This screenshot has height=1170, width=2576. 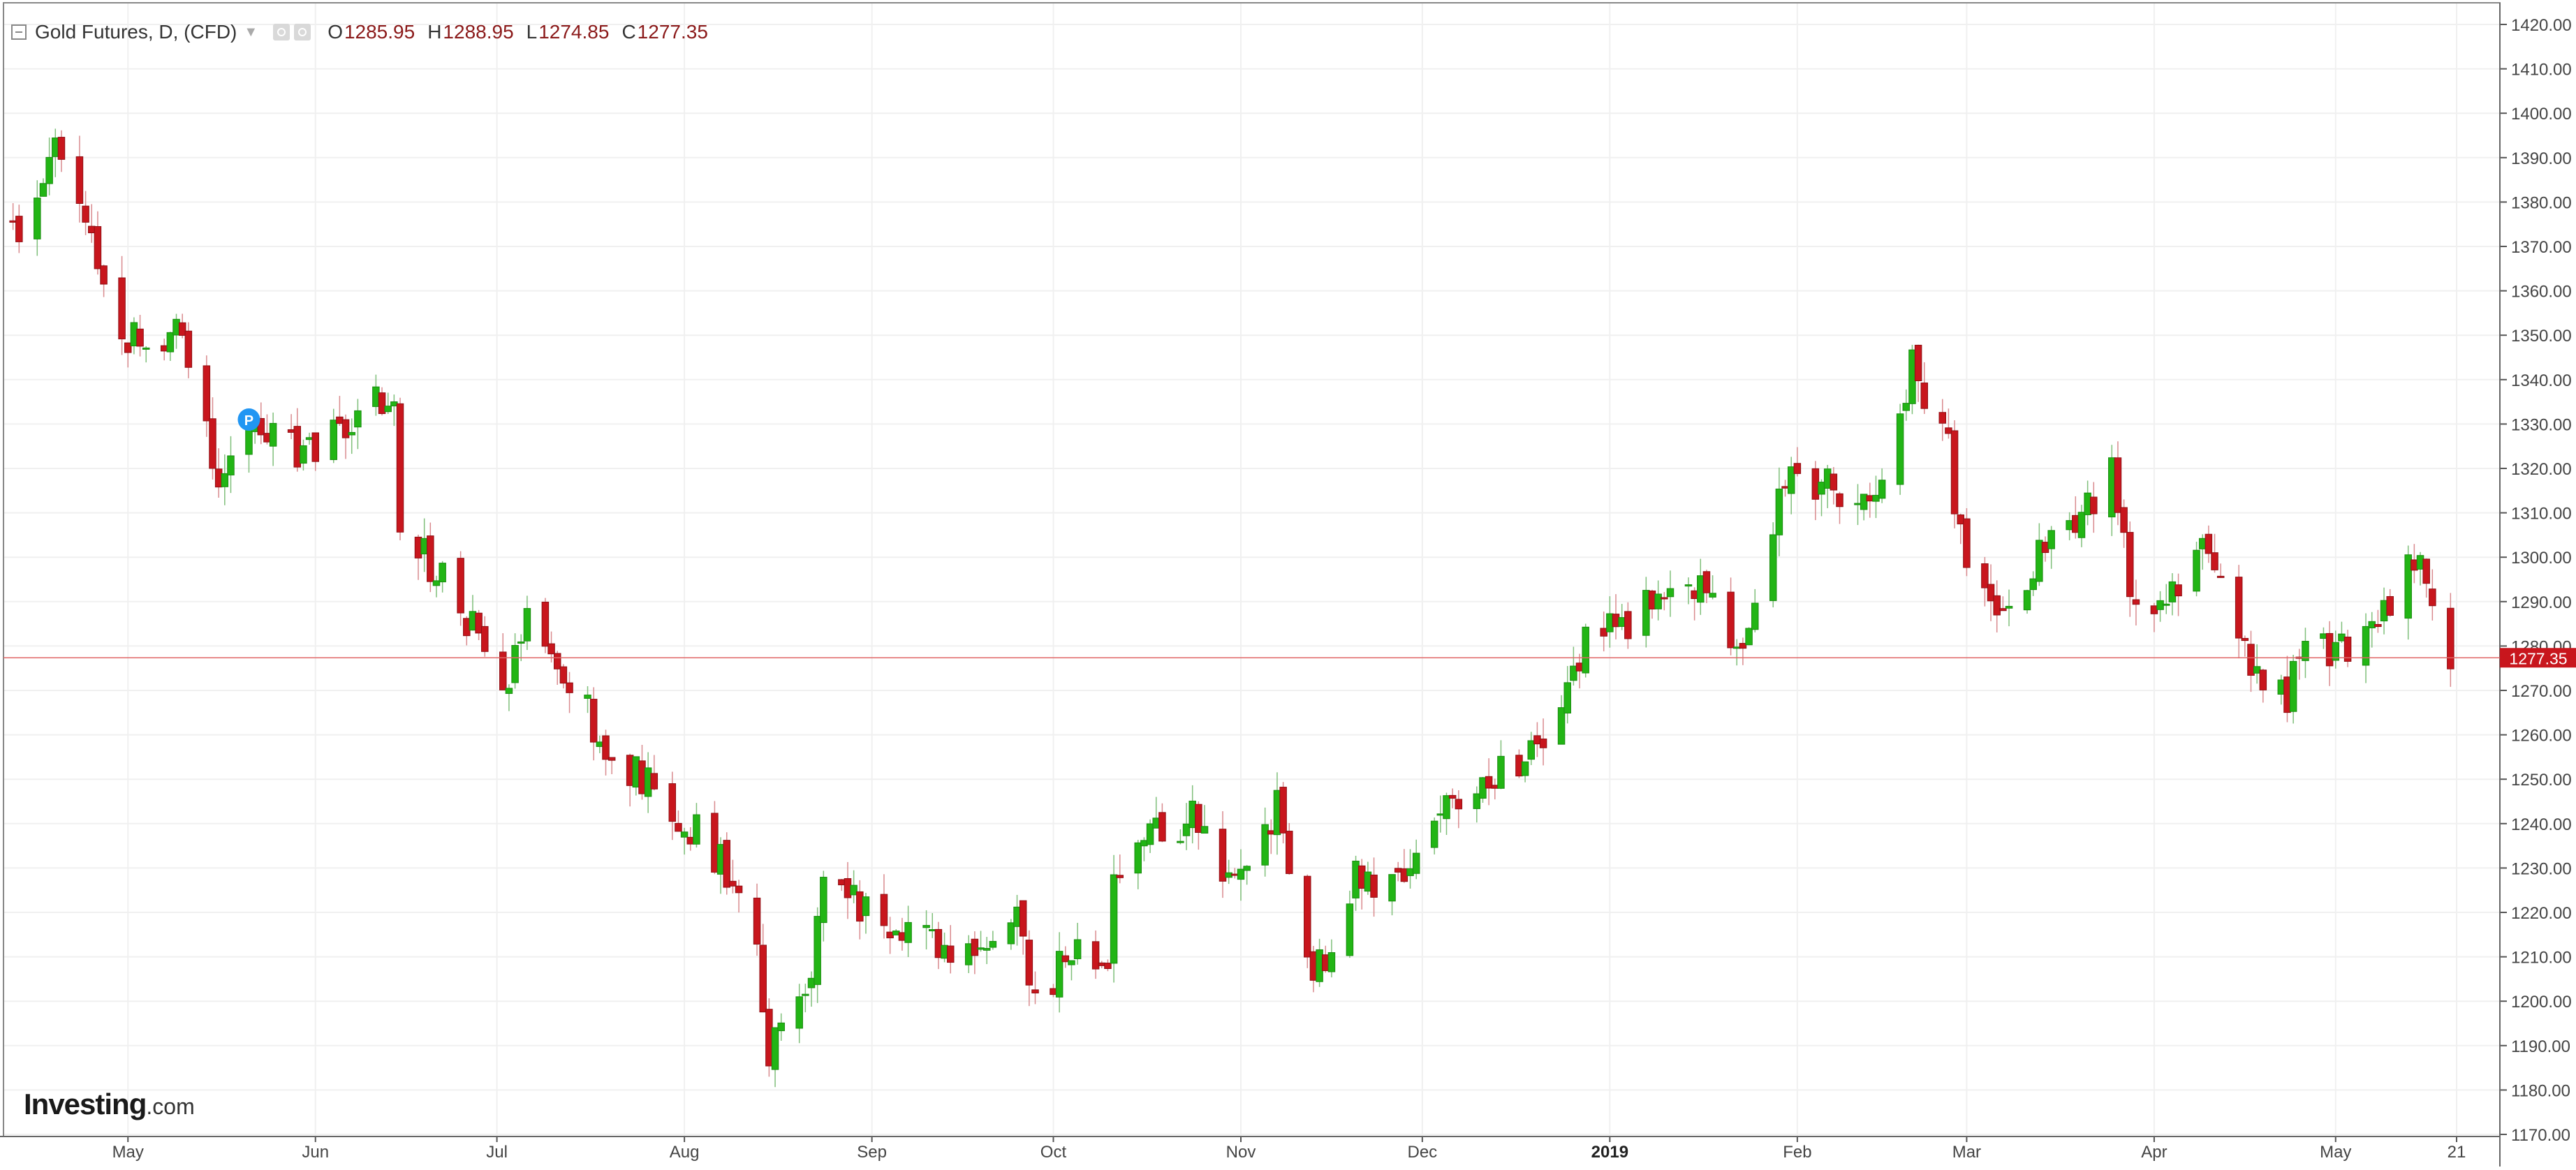 I want to click on symbol-title: Gold Futures, D, (CFD), so click(x=136, y=32).